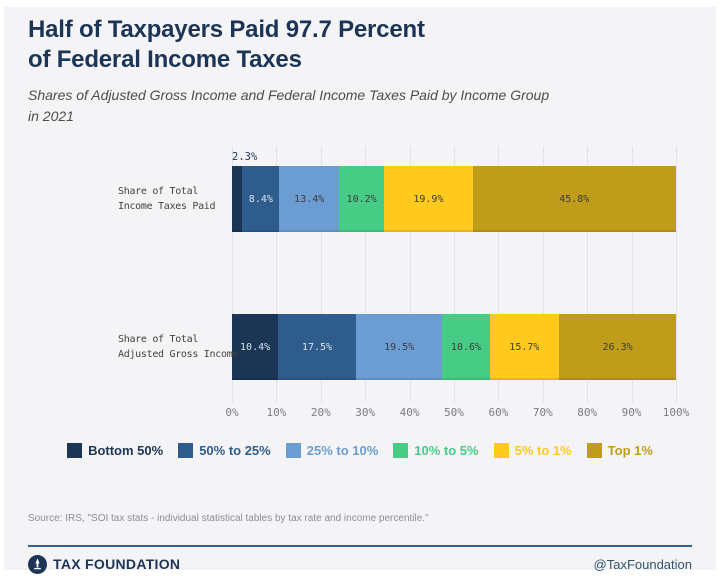  Describe the element at coordinates (117, 564) in the screenshot. I see `brand-name: TAX FOUNDATION` at that location.